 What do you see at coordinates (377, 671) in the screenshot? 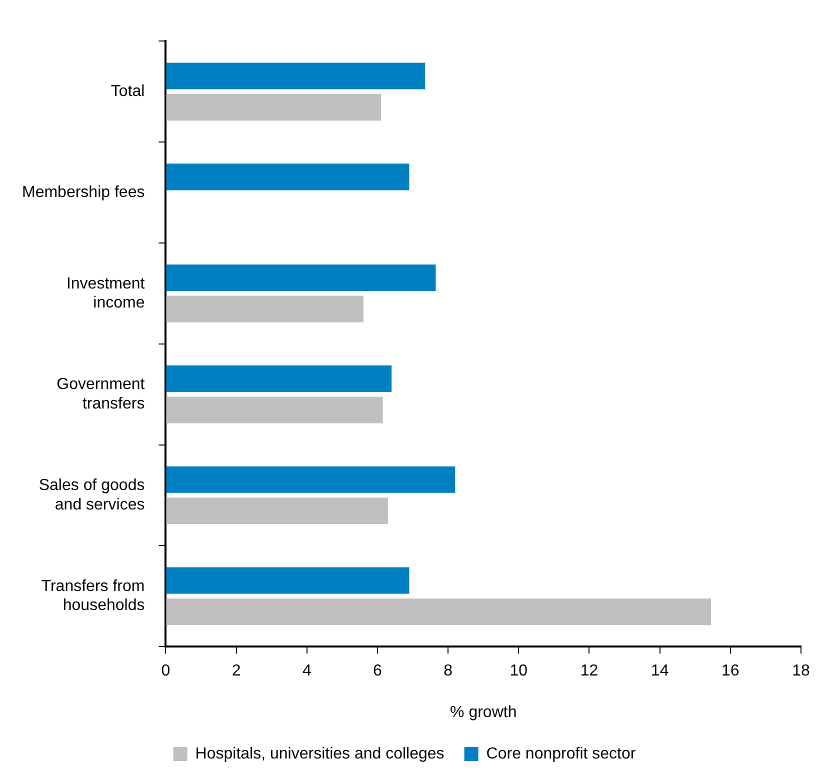
I see `x-tick-label: 6` at bounding box center [377, 671].